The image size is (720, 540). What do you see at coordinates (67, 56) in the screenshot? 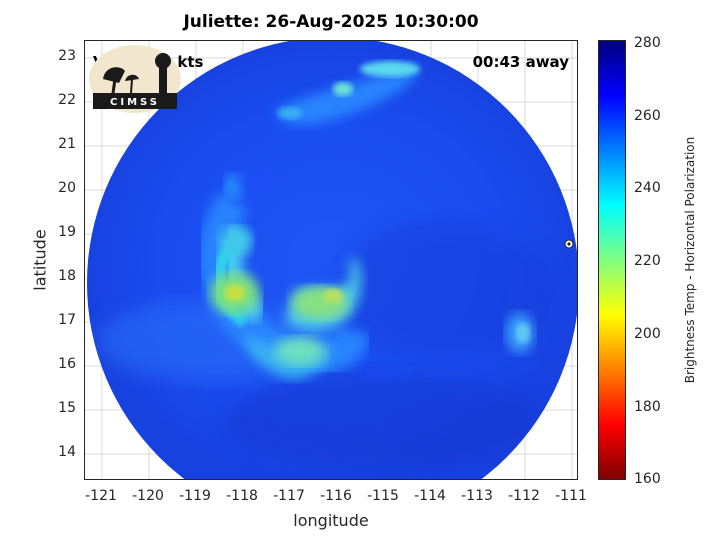
I see `y-tick: 23` at bounding box center [67, 56].